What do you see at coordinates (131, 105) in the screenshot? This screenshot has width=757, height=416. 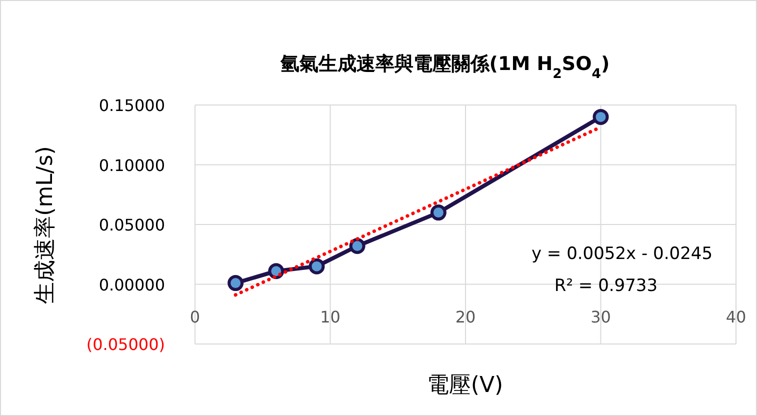 I see `y-tick-label: 0.15000` at bounding box center [131, 105].